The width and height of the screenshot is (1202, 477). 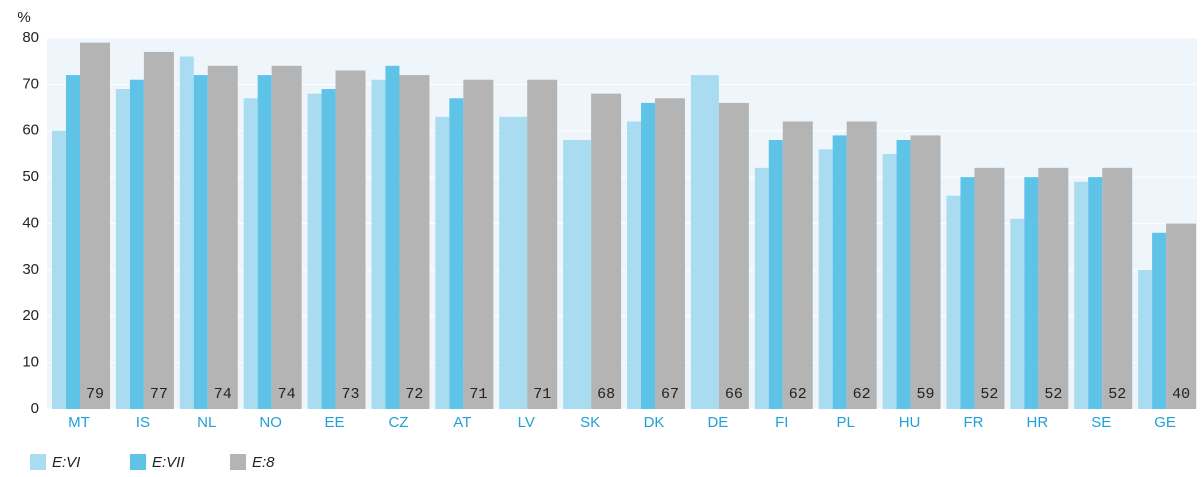 What do you see at coordinates (926, 394) in the screenshot?
I see `data-label: 59` at bounding box center [926, 394].